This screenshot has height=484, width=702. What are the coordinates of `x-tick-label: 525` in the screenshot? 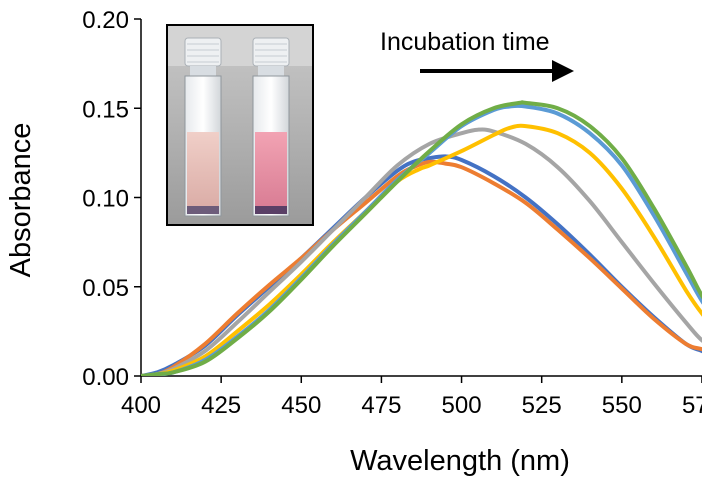 It's located at (542, 405).